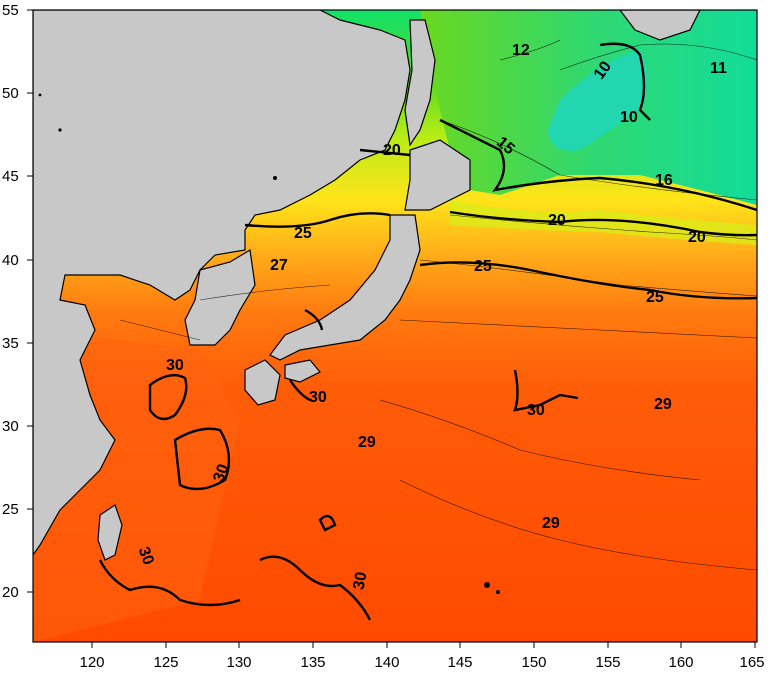 This screenshot has width=772, height=675. I want to click on lat-tick-label: 25, so click(10, 509).